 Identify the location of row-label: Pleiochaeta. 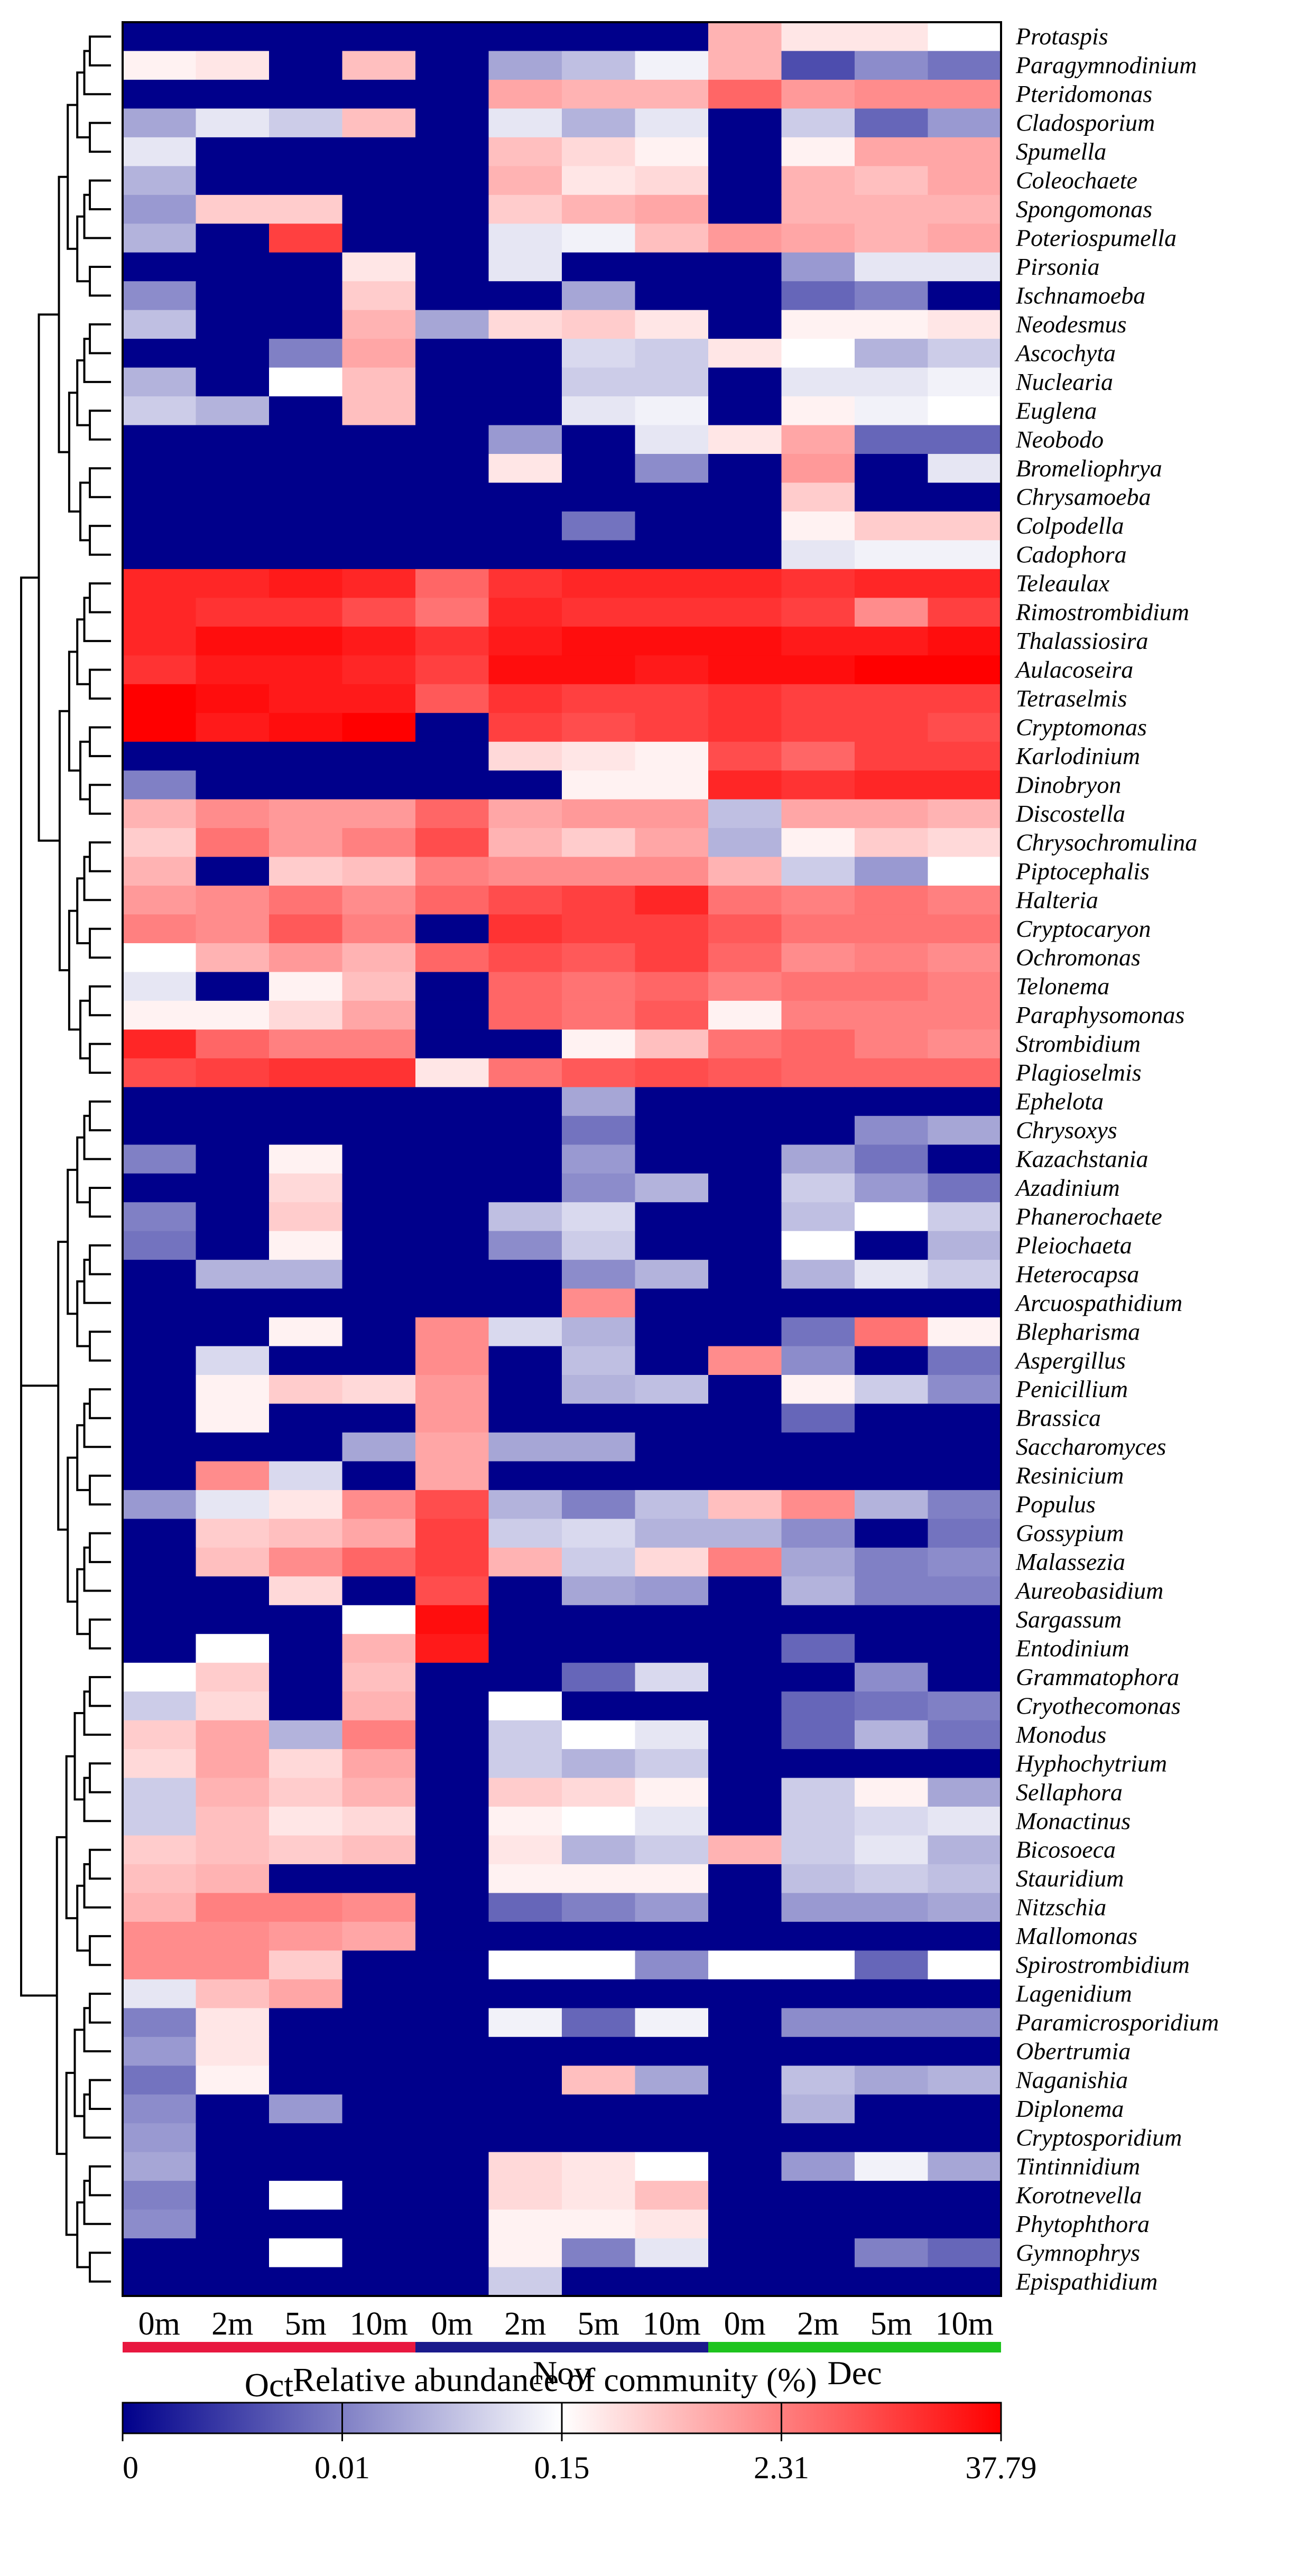
(1073, 1245).